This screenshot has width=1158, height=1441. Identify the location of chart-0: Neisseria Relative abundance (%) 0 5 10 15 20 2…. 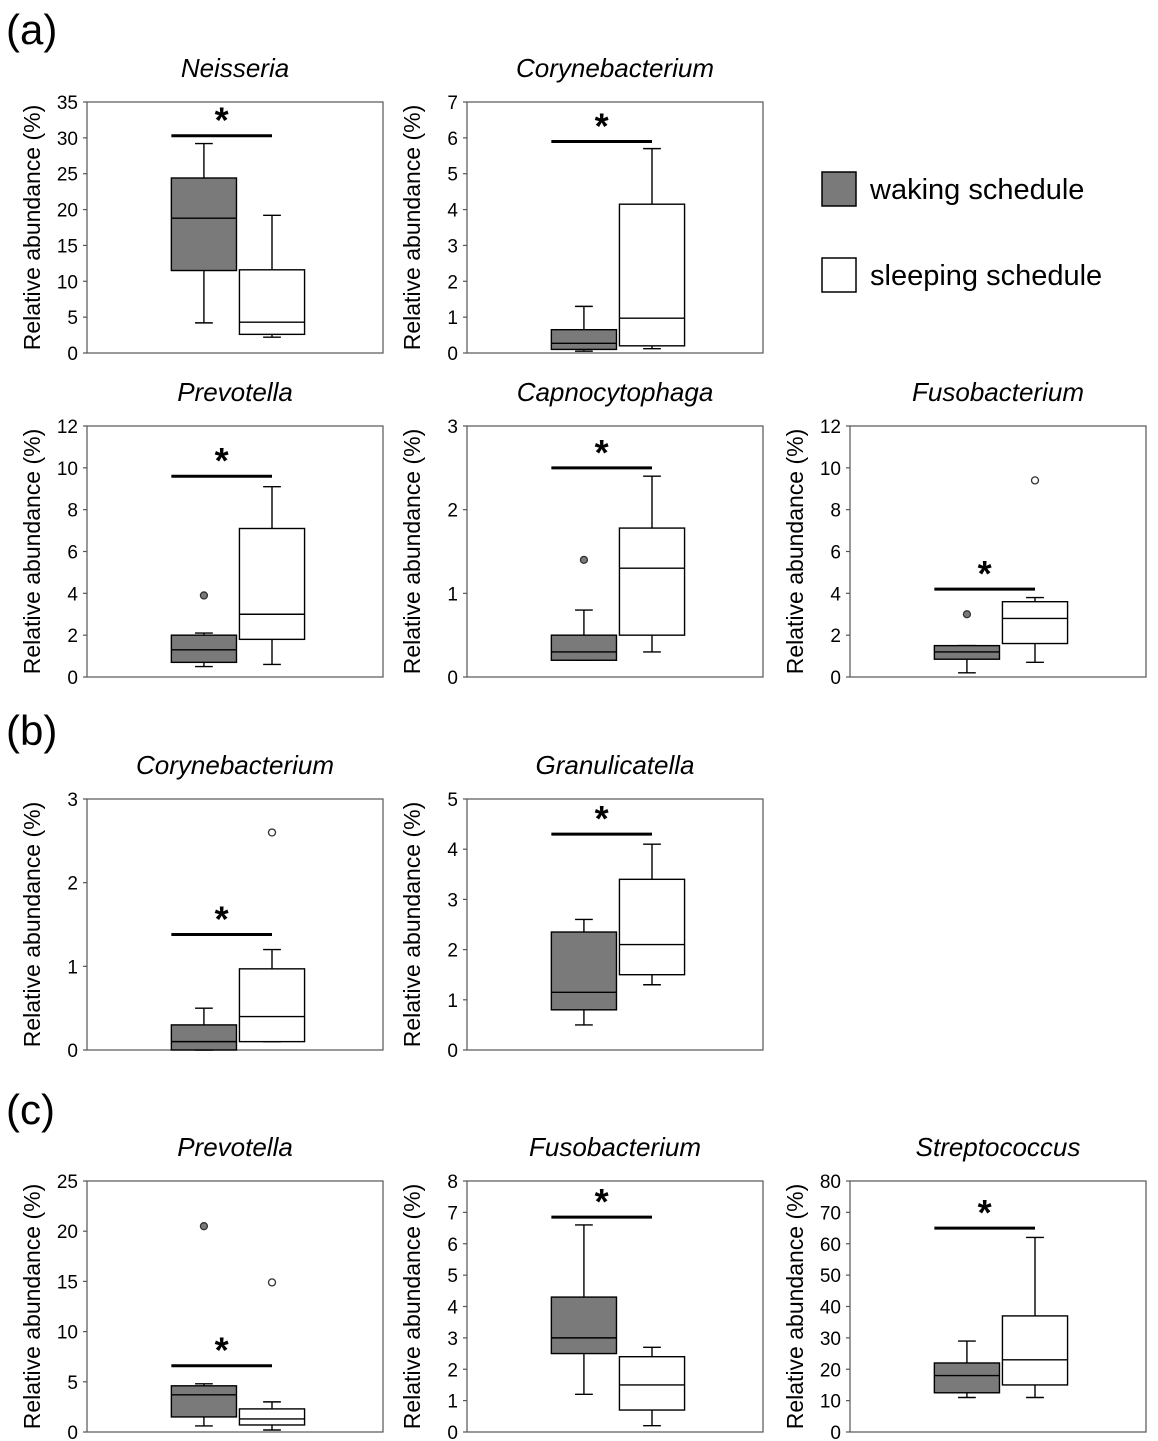
(201, 209).